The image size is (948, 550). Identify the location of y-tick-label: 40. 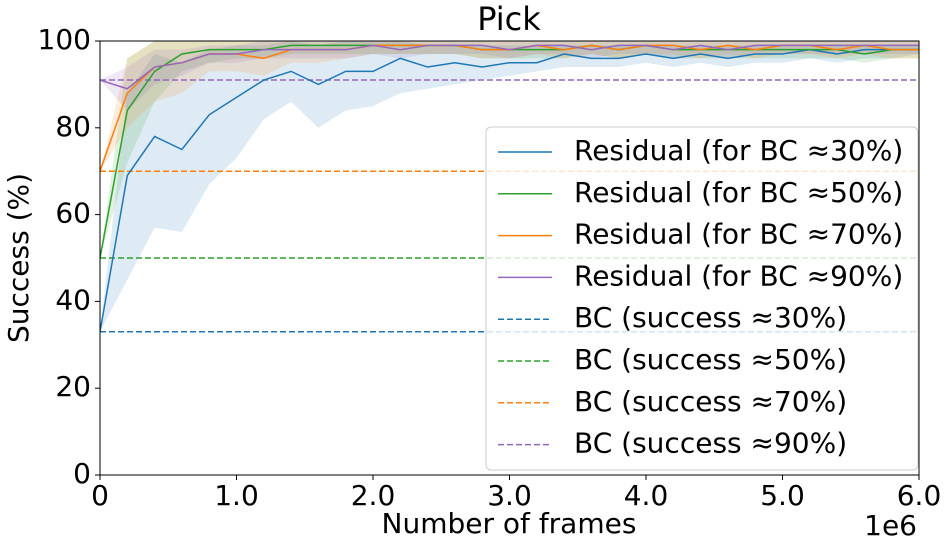
(73, 299).